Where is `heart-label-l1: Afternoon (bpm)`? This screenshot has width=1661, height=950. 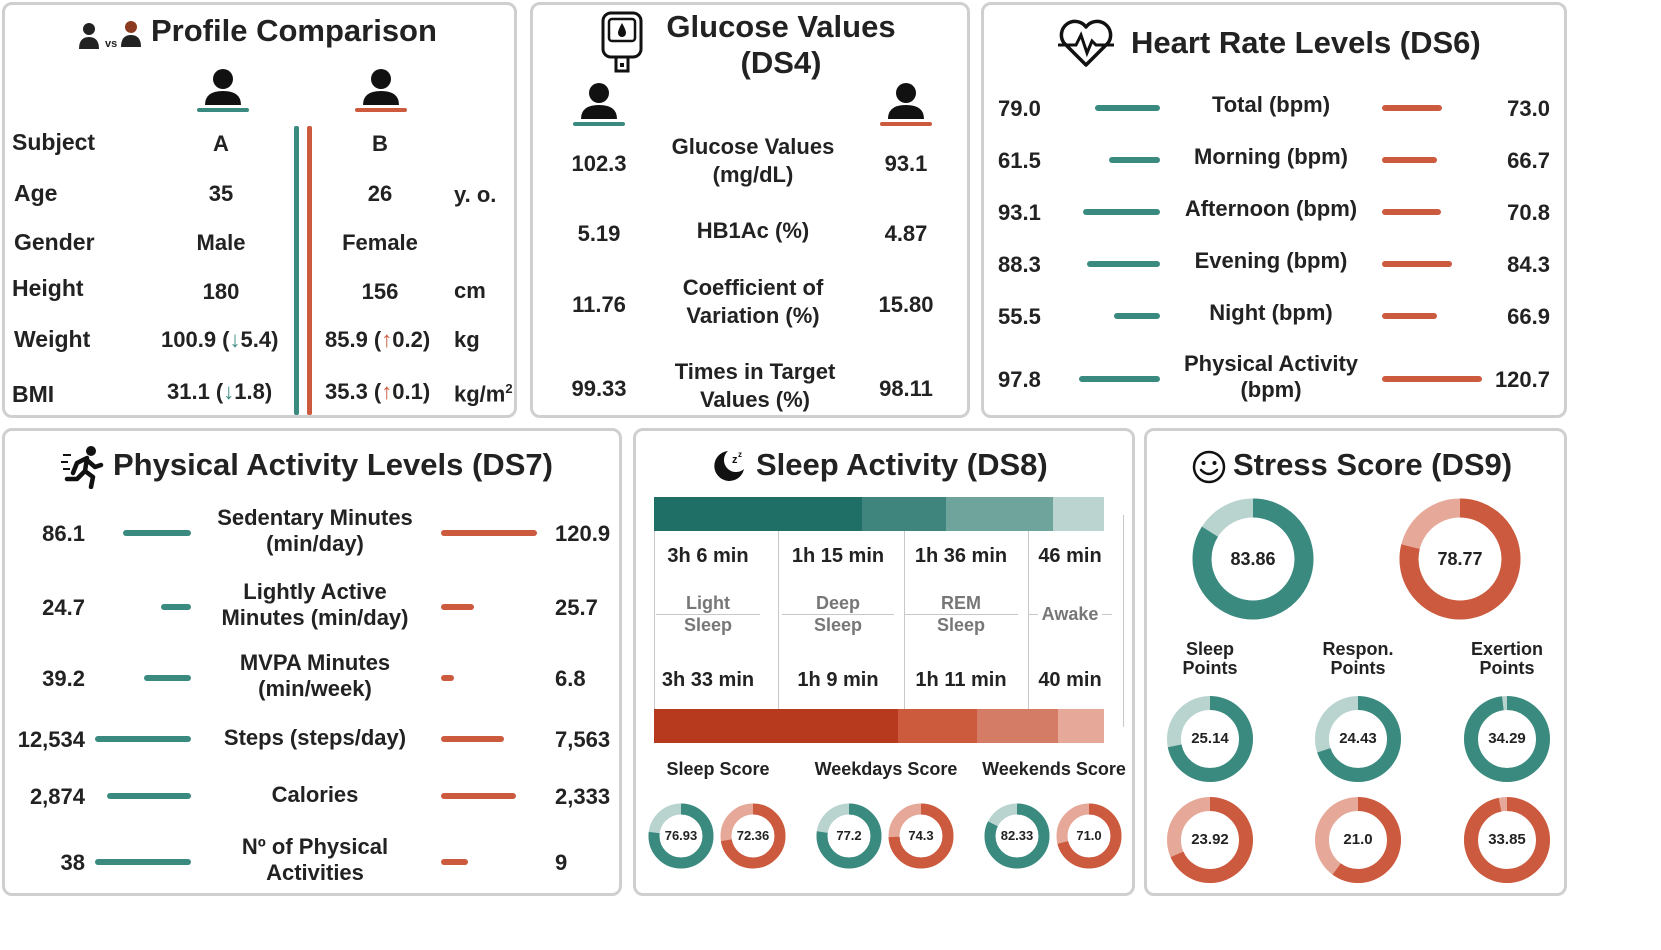 heart-label-l1: Afternoon (bpm) is located at coordinates (1271, 208).